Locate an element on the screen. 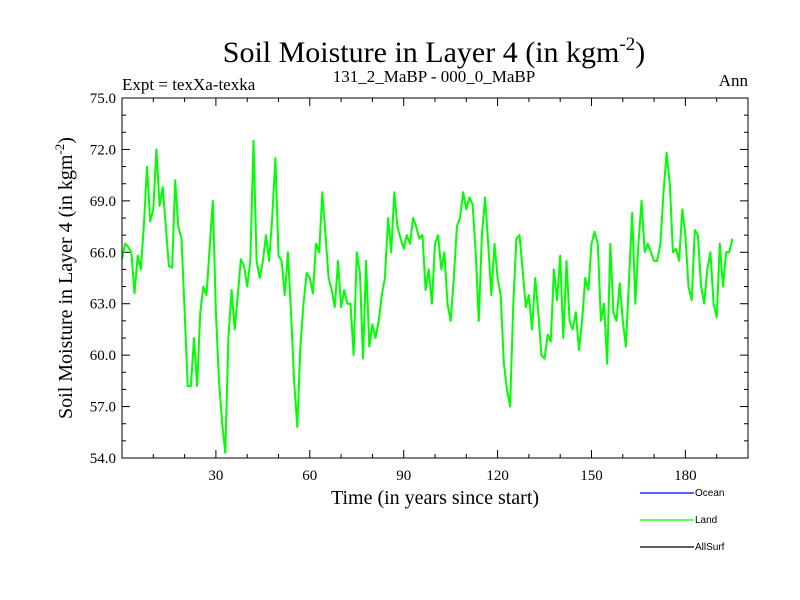  legend-label-land: Land is located at coordinates (706, 520).